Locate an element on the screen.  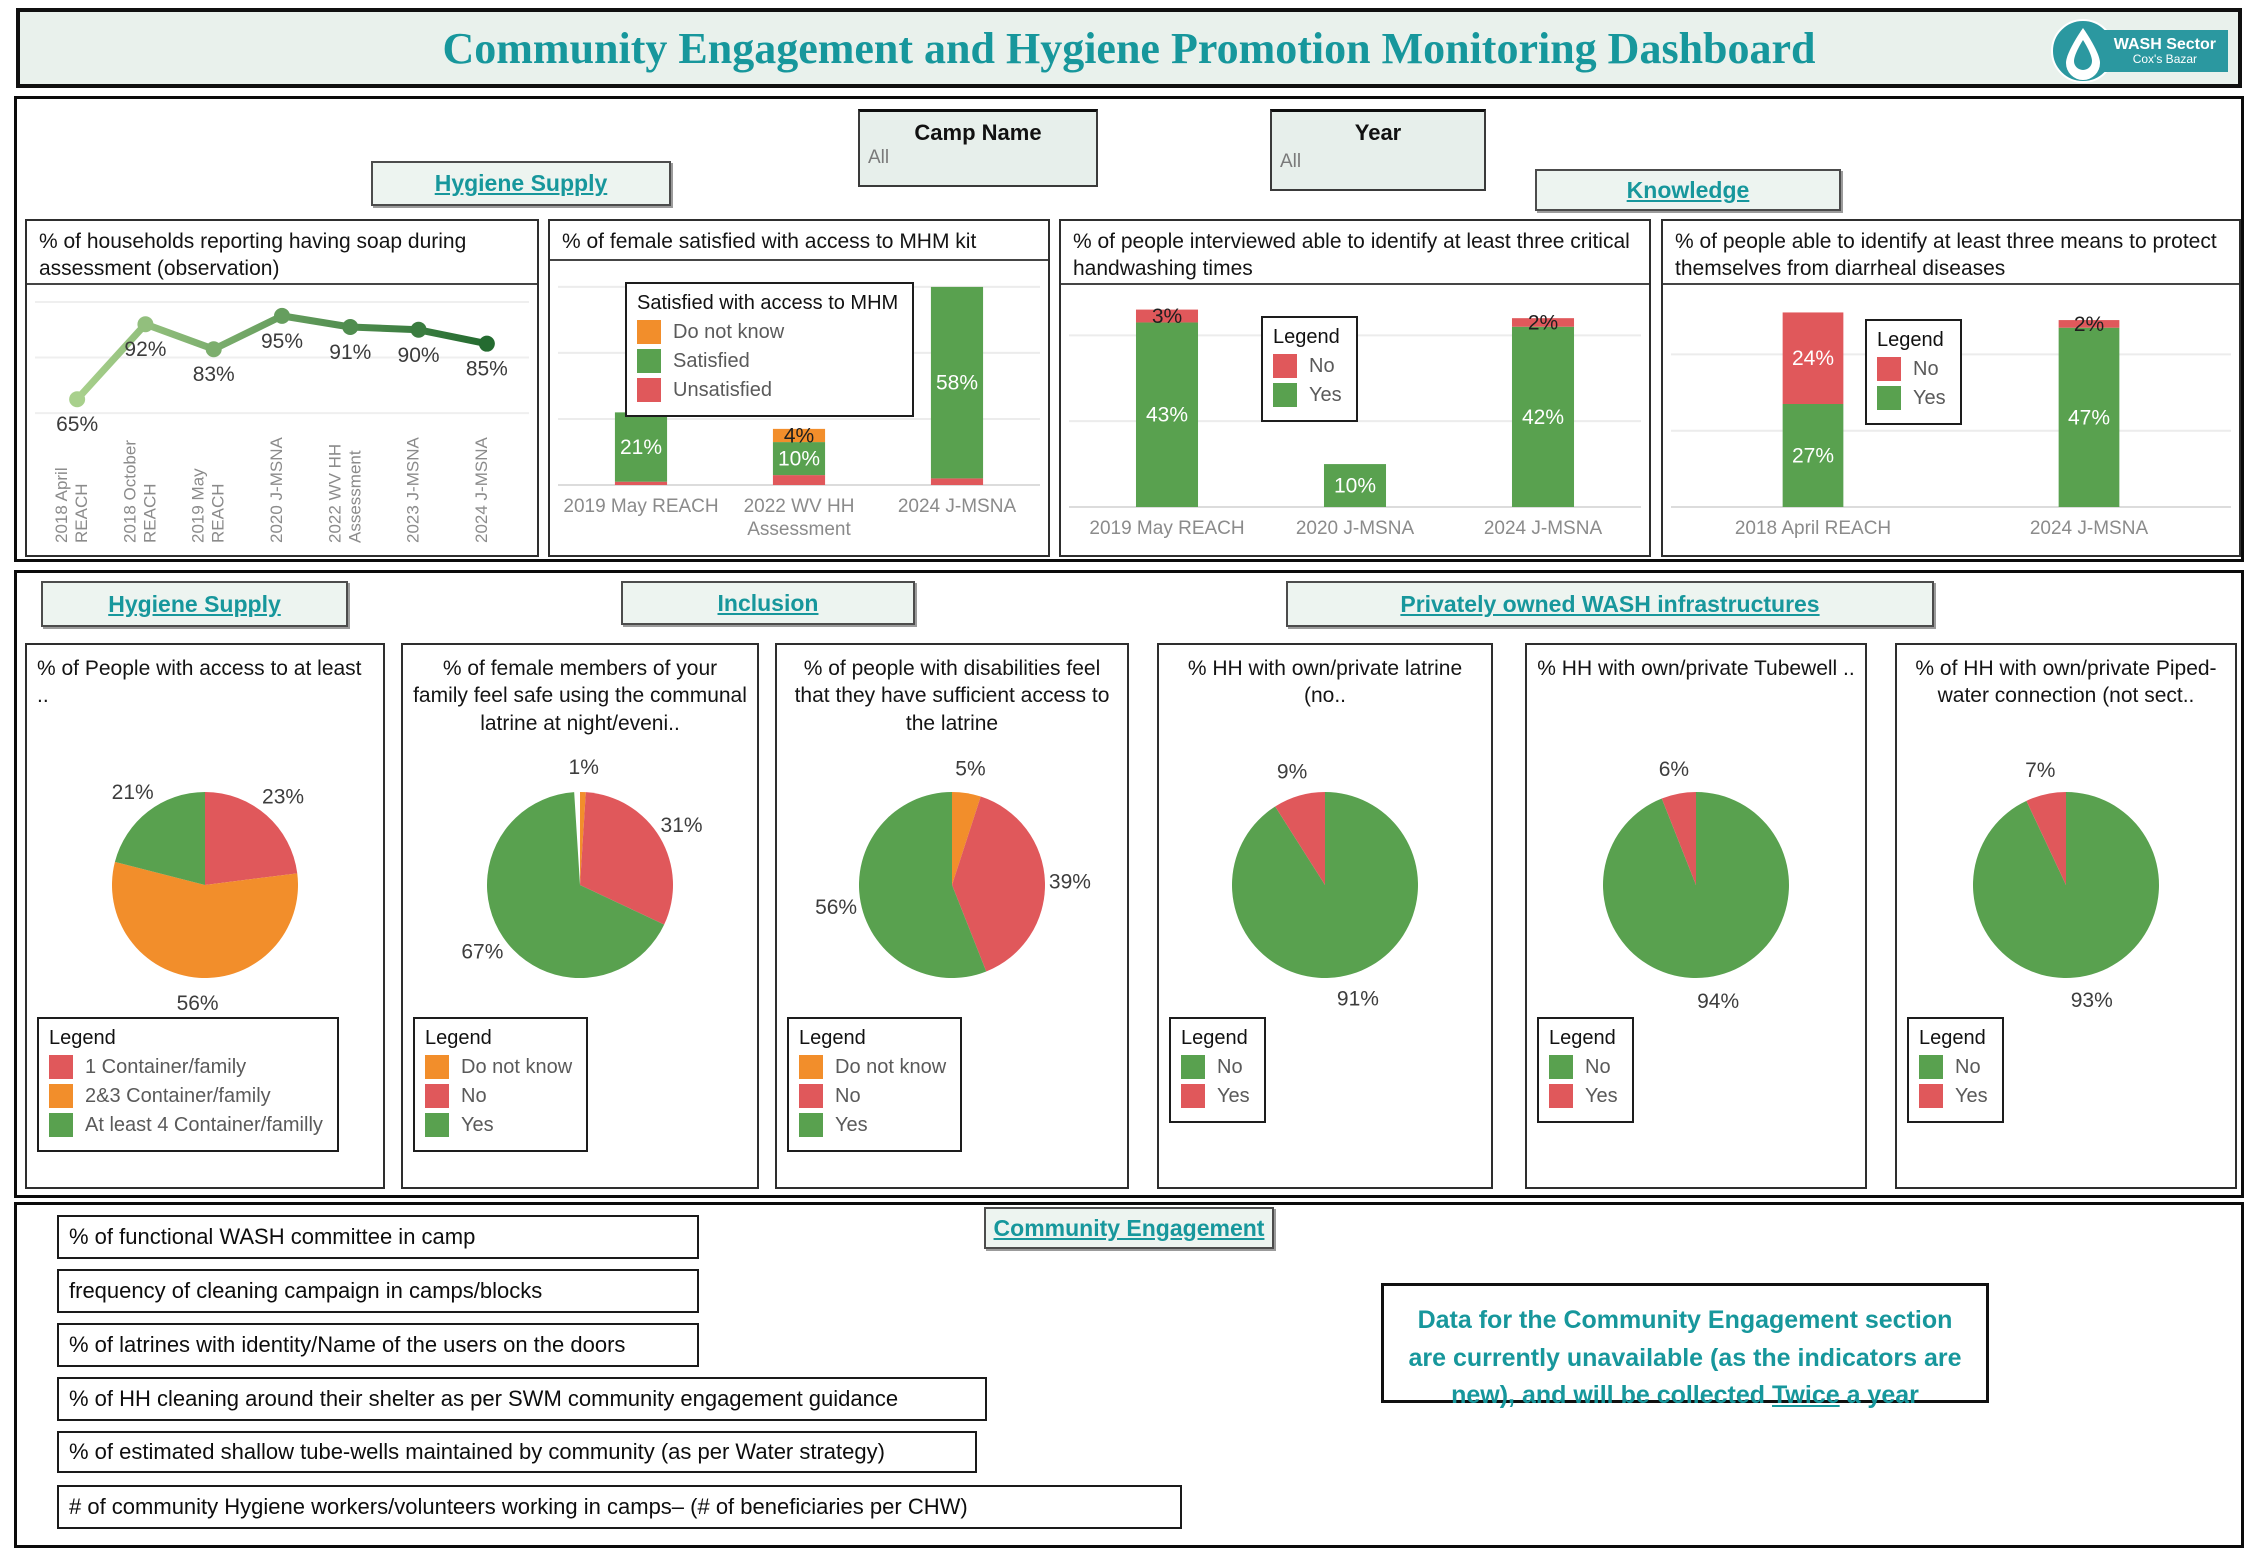
camp-name-filter: Camp Name All is located at coordinates (978, 148).